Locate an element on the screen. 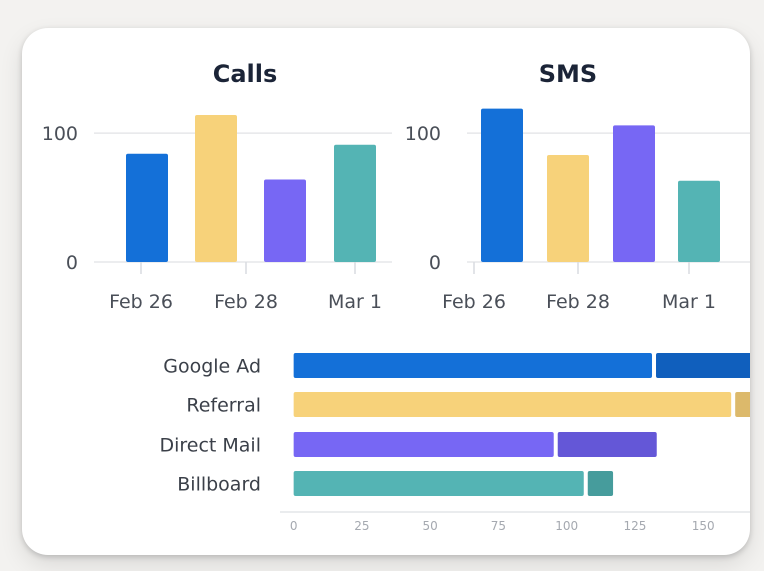 The image size is (764, 571). category-label: Direct Mail is located at coordinates (210, 446).